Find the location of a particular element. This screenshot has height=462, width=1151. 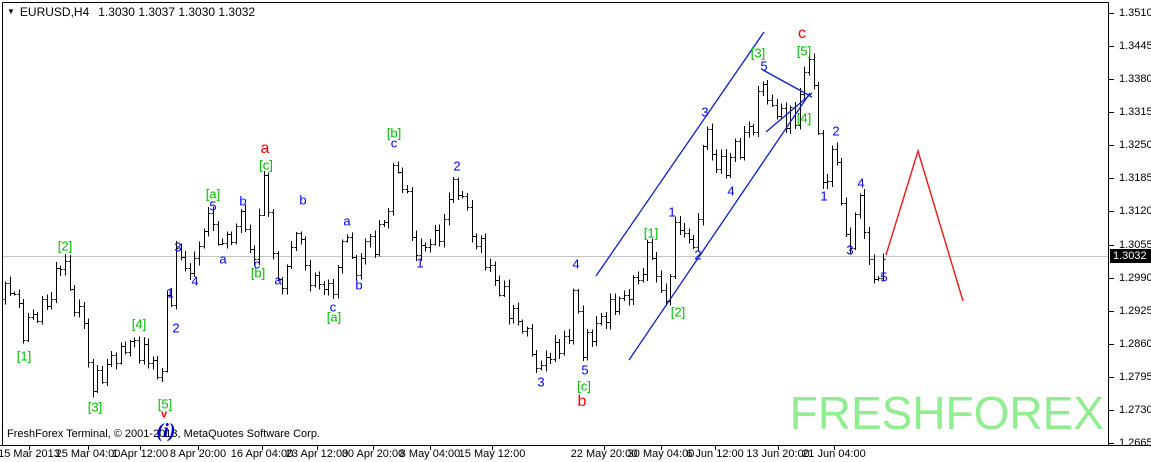

price-axis-label: 1.3380 is located at coordinates (1135, 79).